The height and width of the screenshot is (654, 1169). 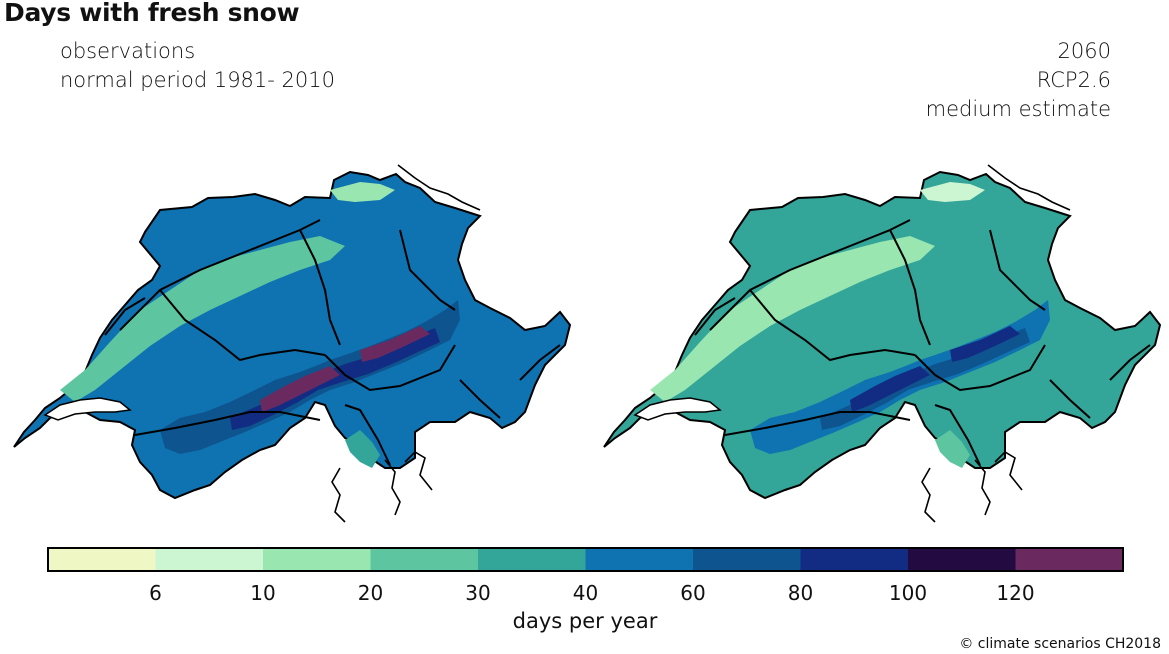 I want to click on left-panel-caption: observations normal period 1981- 2010, so click(x=197, y=66).